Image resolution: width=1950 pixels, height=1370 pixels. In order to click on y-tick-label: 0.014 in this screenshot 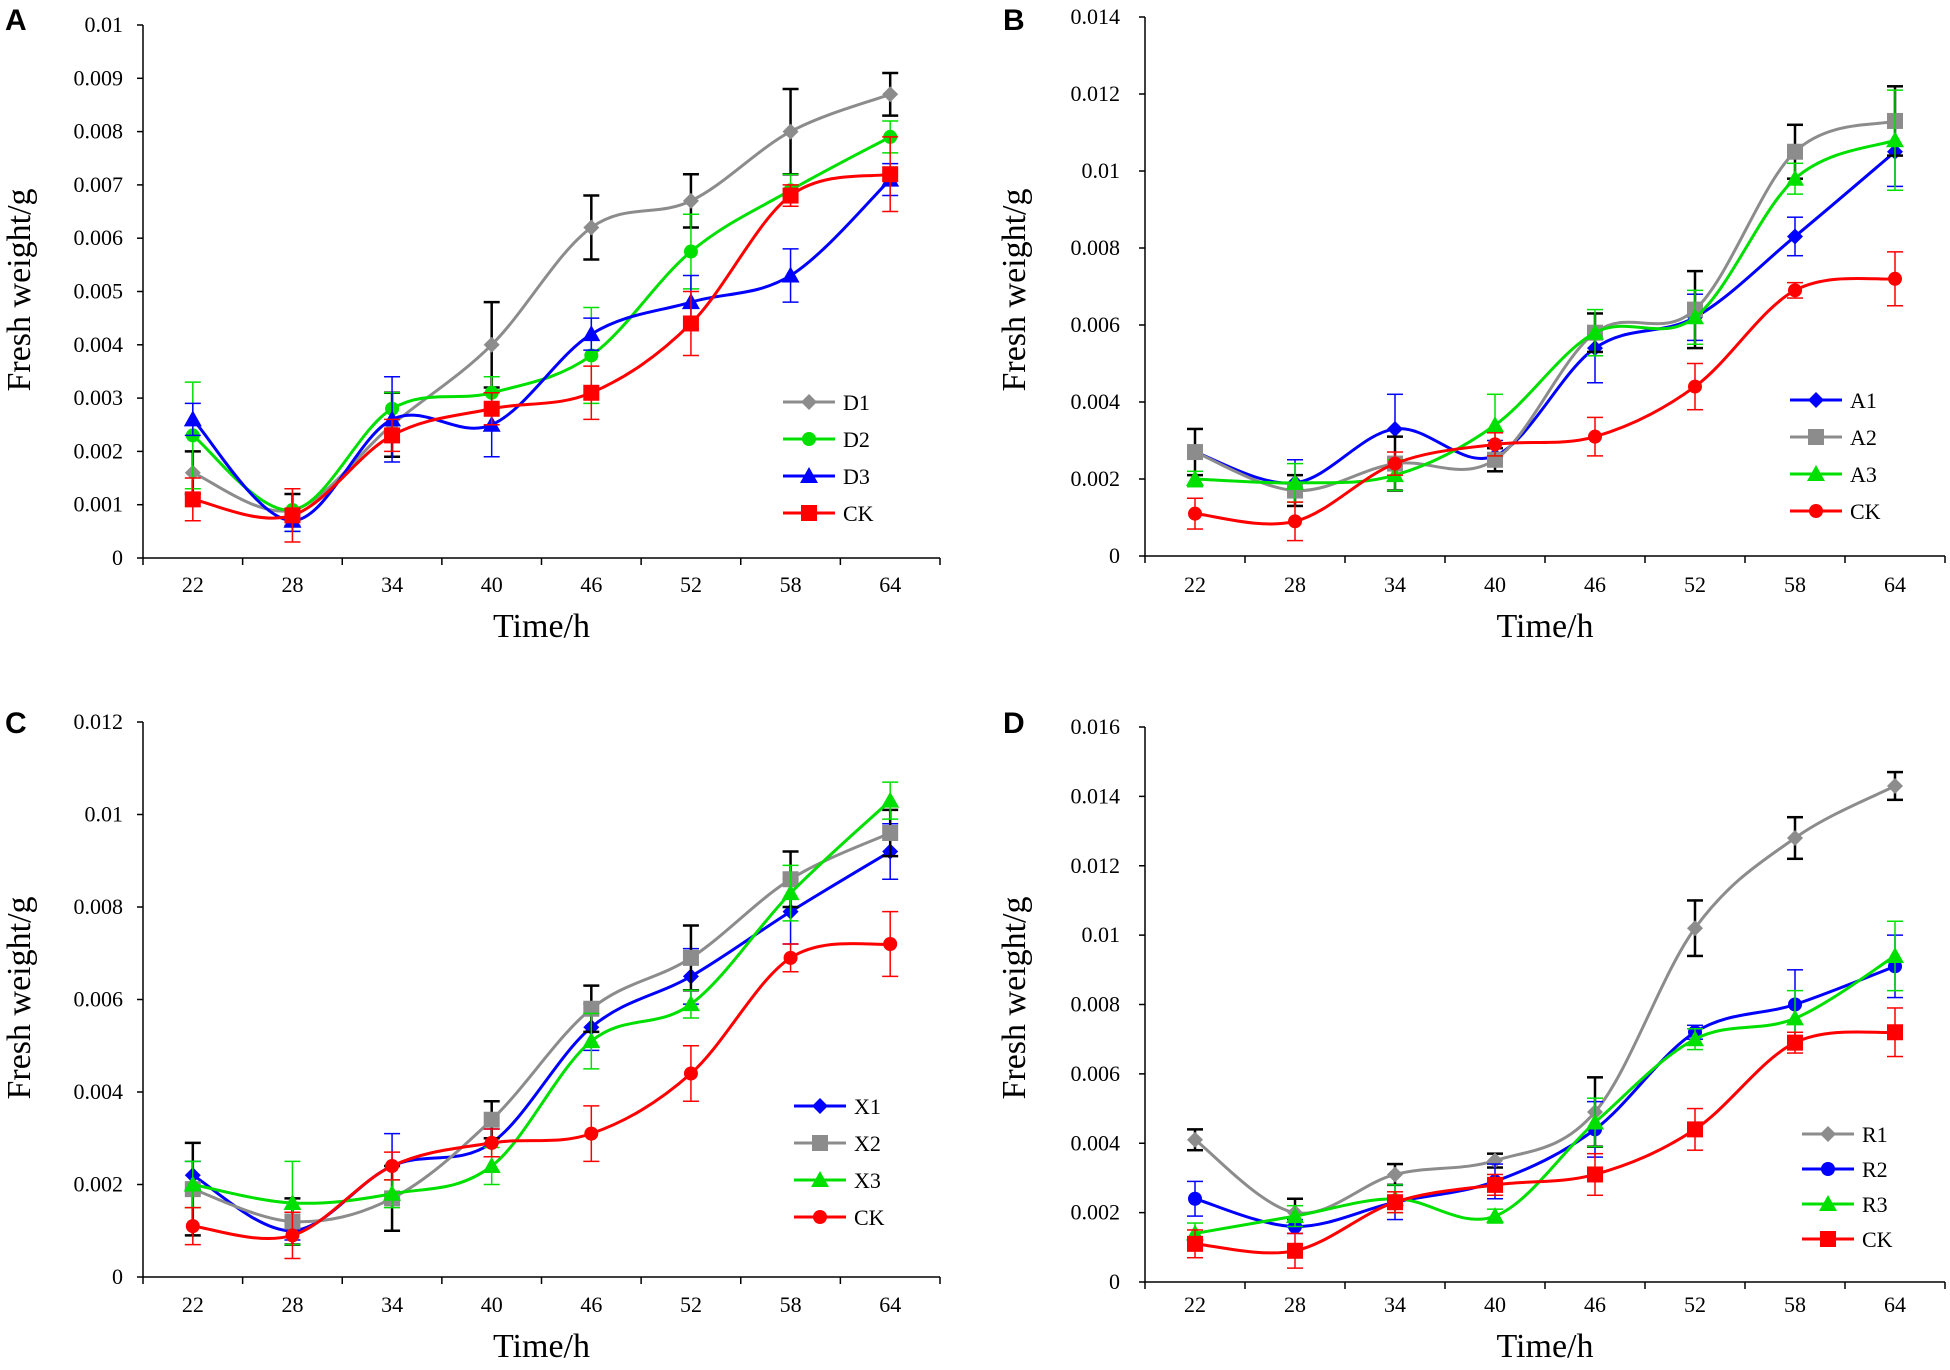, I will do `click(1096, 795)`.